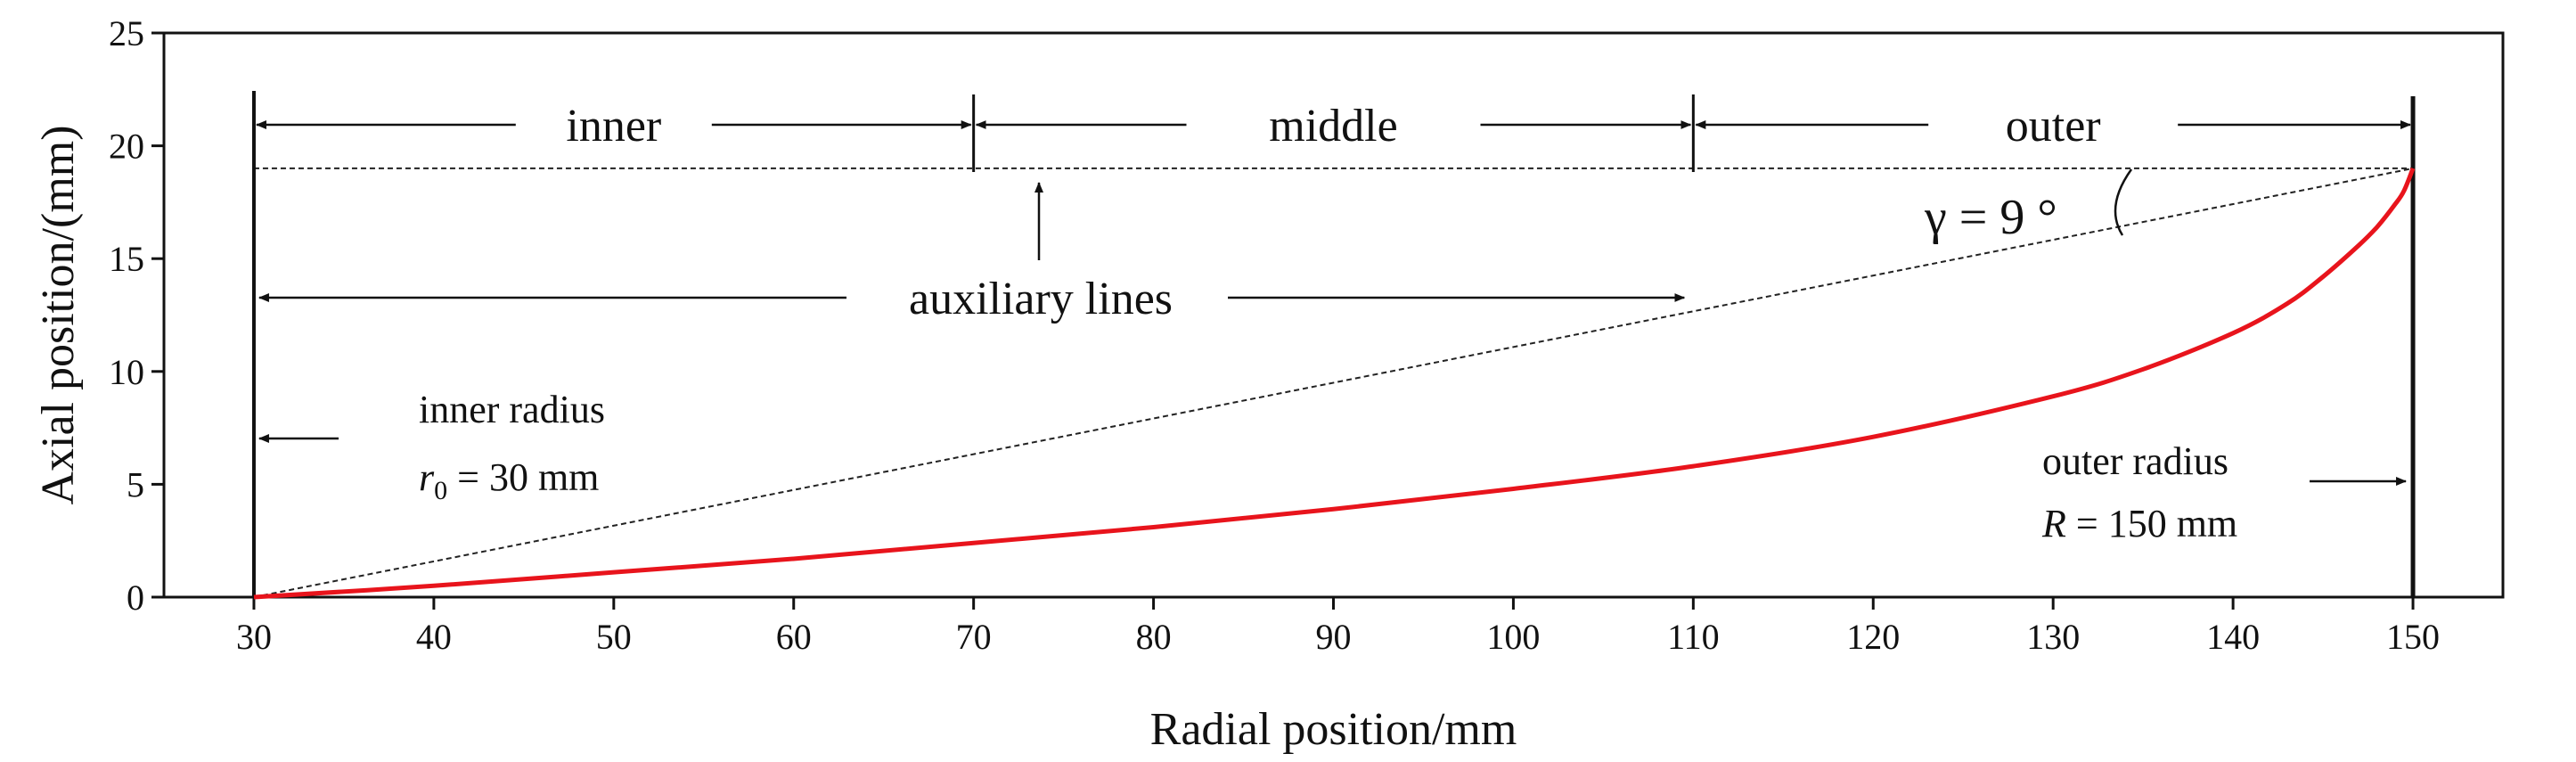 The height and width of the screenshot is (762, 2576). What do you see at coordinates (440, 490) in the screenshot?
I see `inner-radius-subscript: 0` at bounding box center [440, 490].